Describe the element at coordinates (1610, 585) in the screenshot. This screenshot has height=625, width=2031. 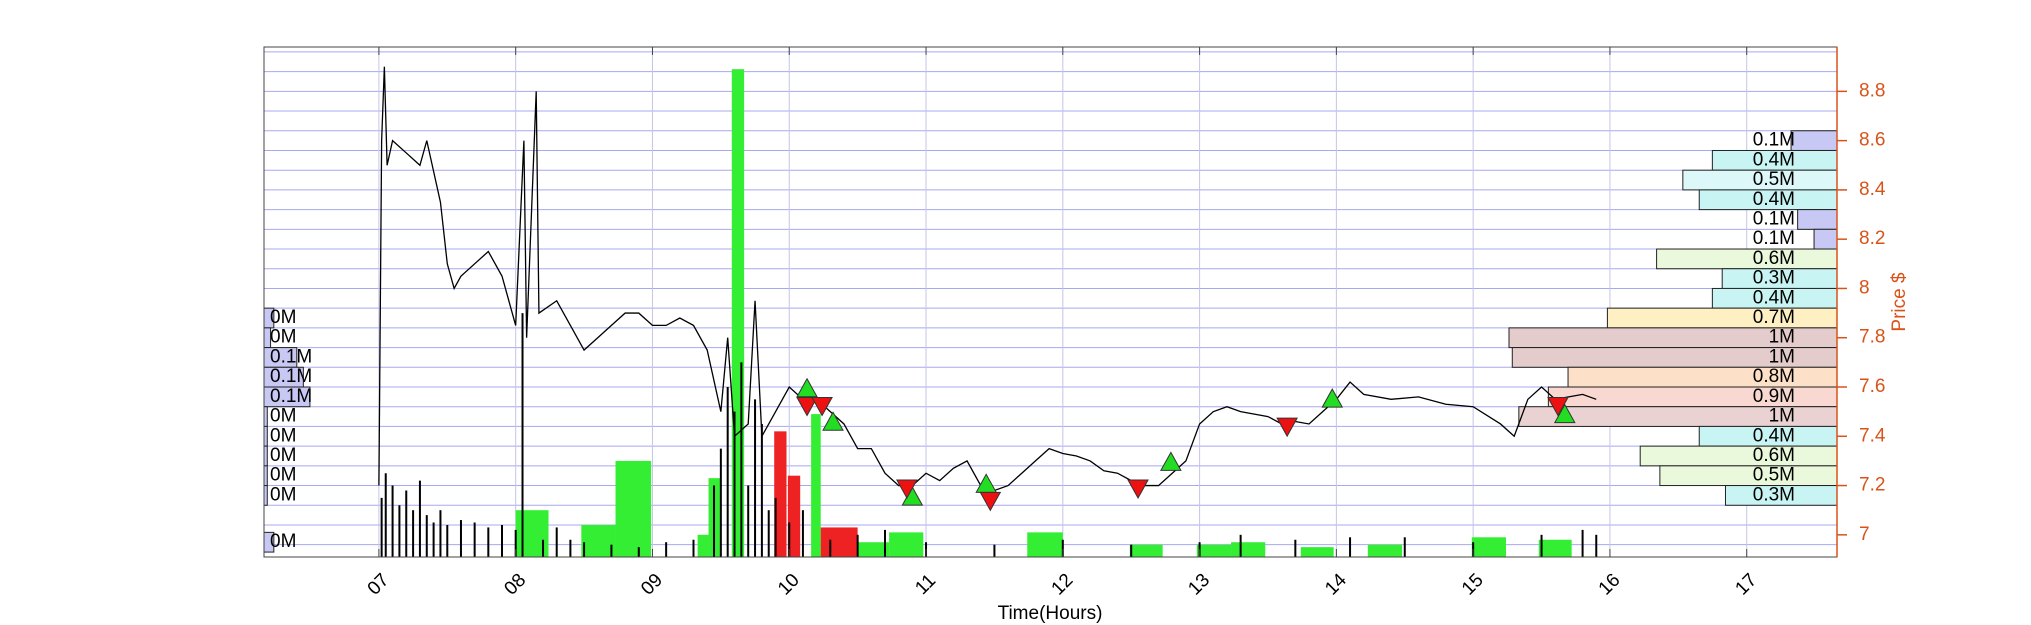
I see `x-tick-label: 16` at that location.